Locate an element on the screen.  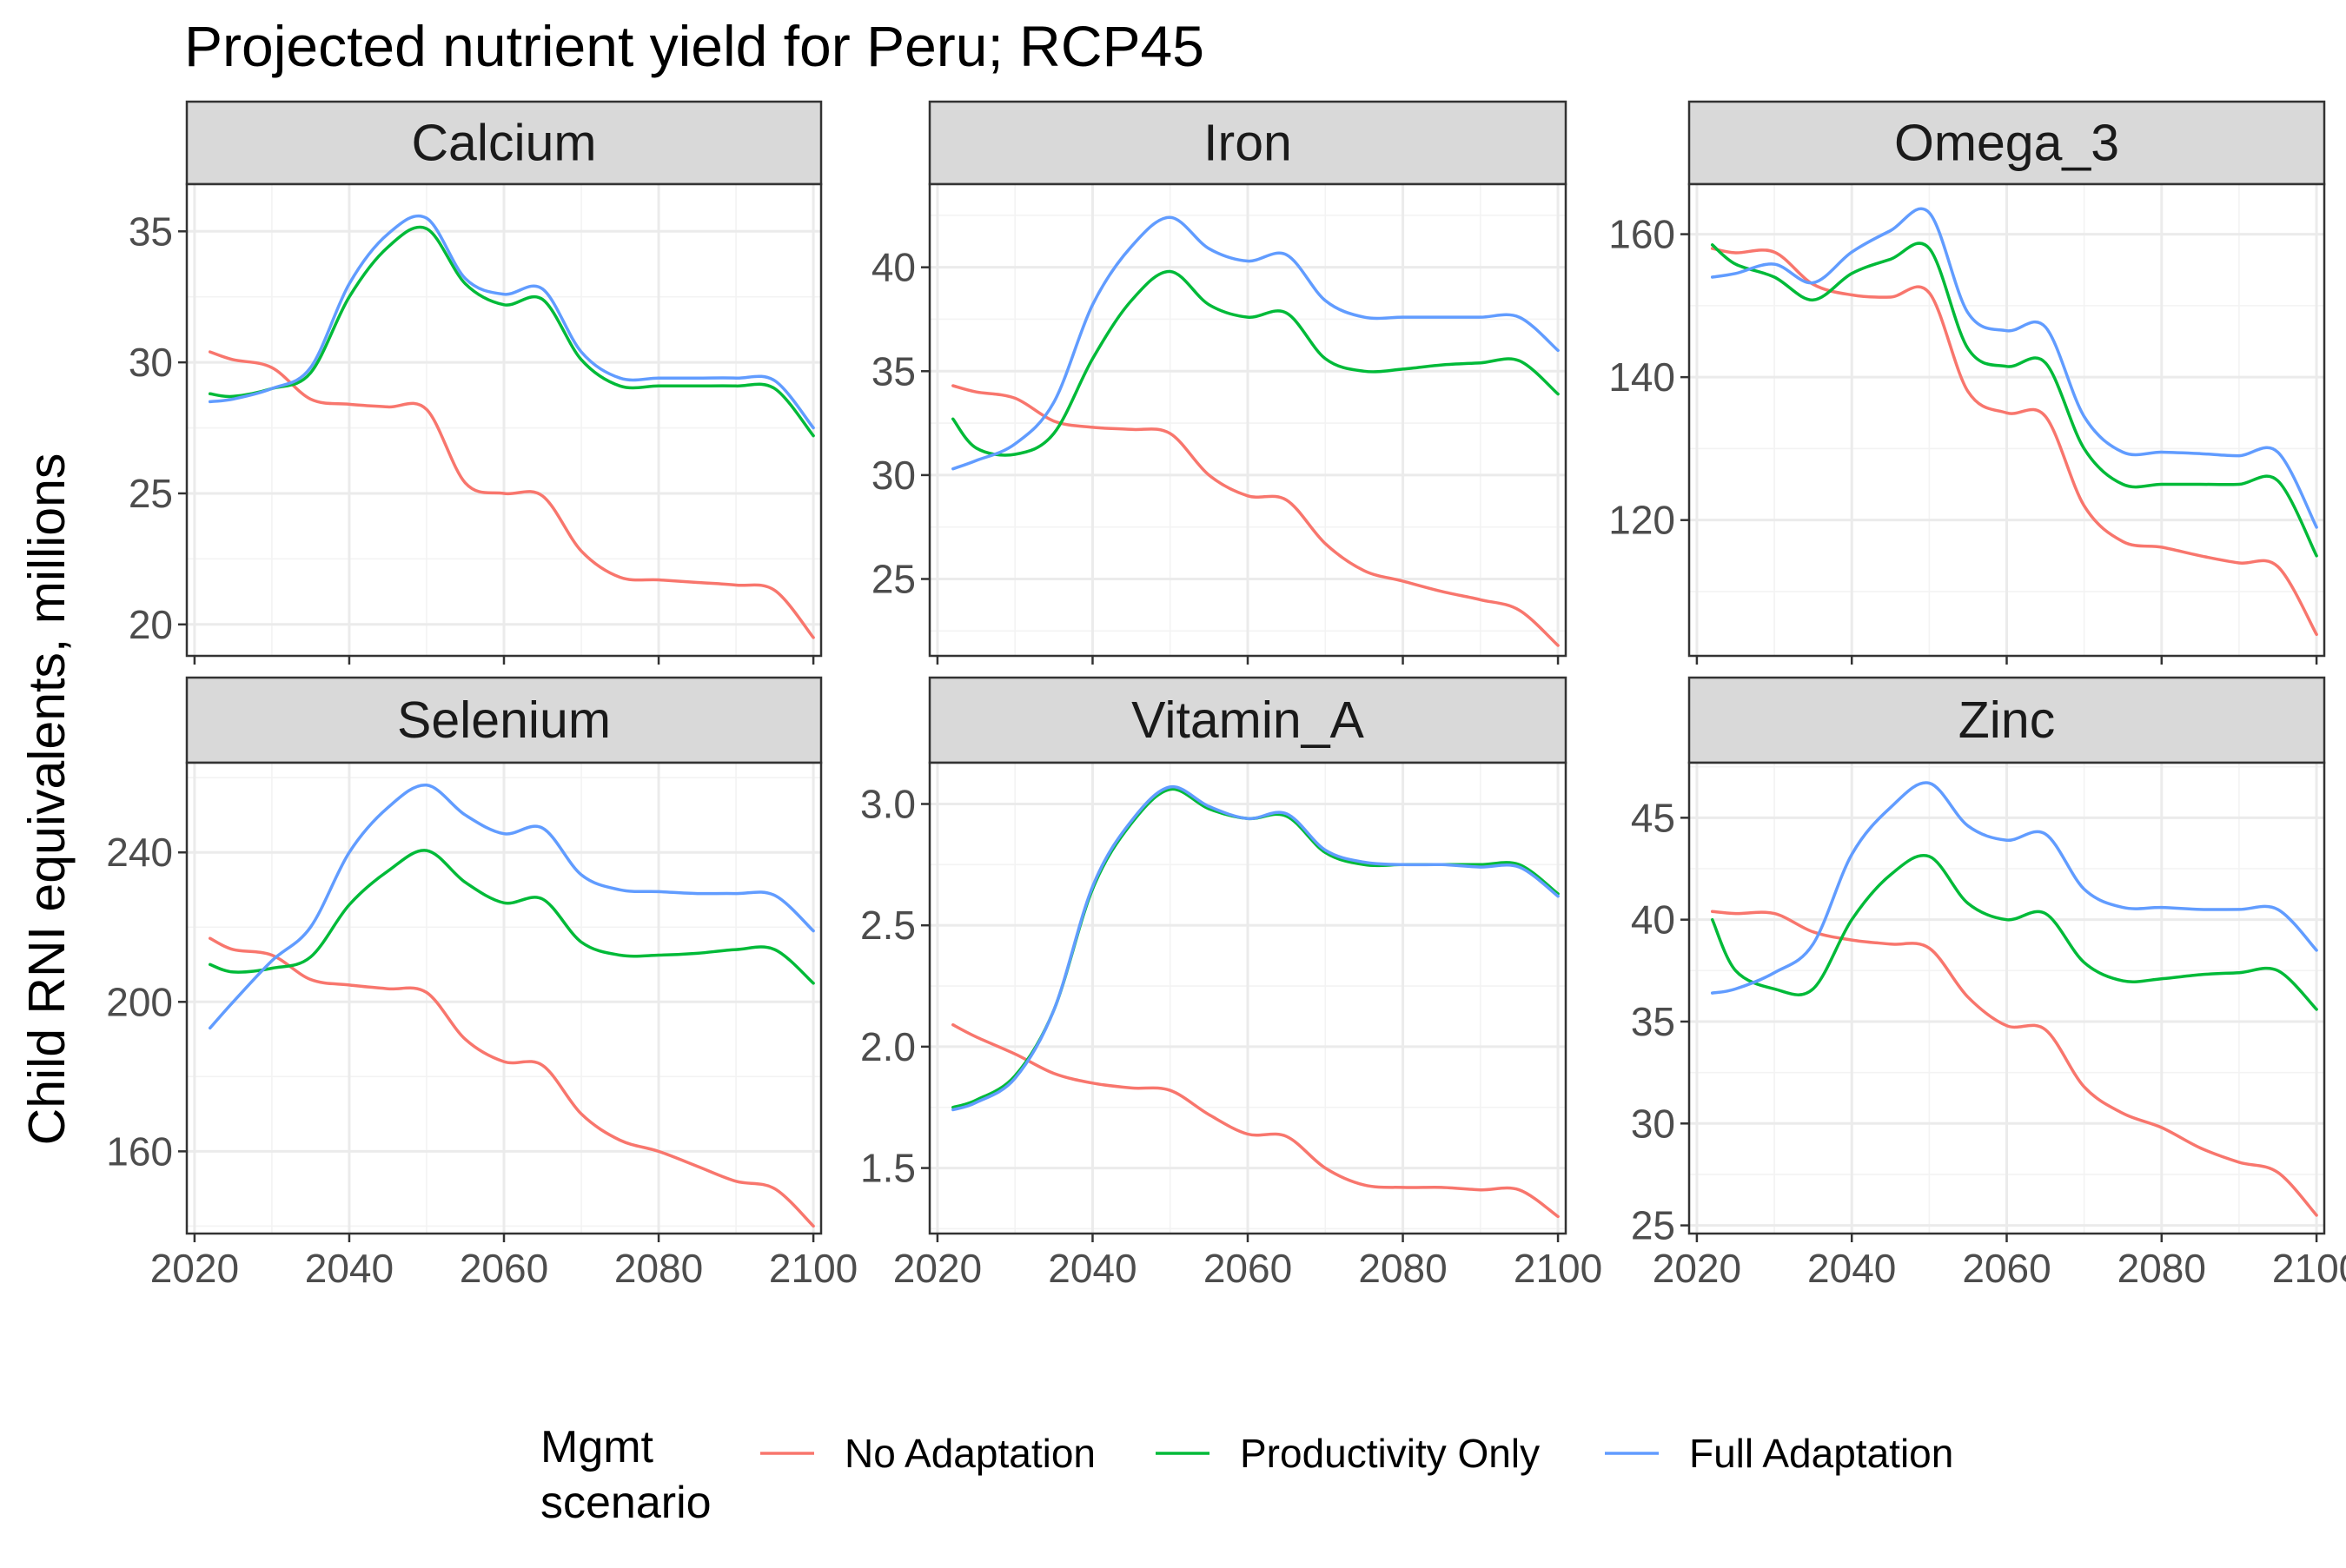
series-line-omega-3-productivity-only is located at coordinates (2014, 399).